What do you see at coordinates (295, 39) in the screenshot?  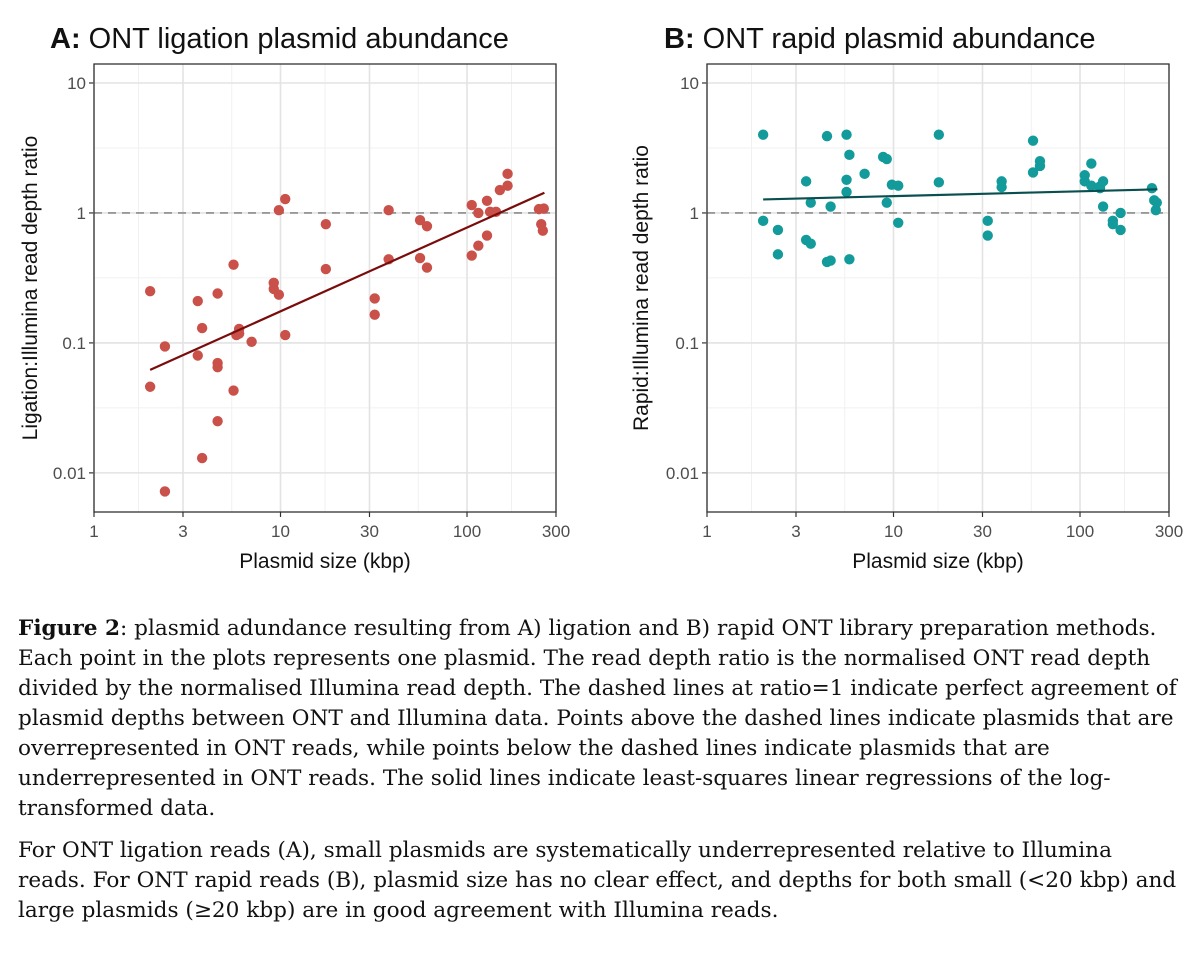 I see `panel-title-text: ONT ligation plasmid abundance` at bounding box center [295, 39].